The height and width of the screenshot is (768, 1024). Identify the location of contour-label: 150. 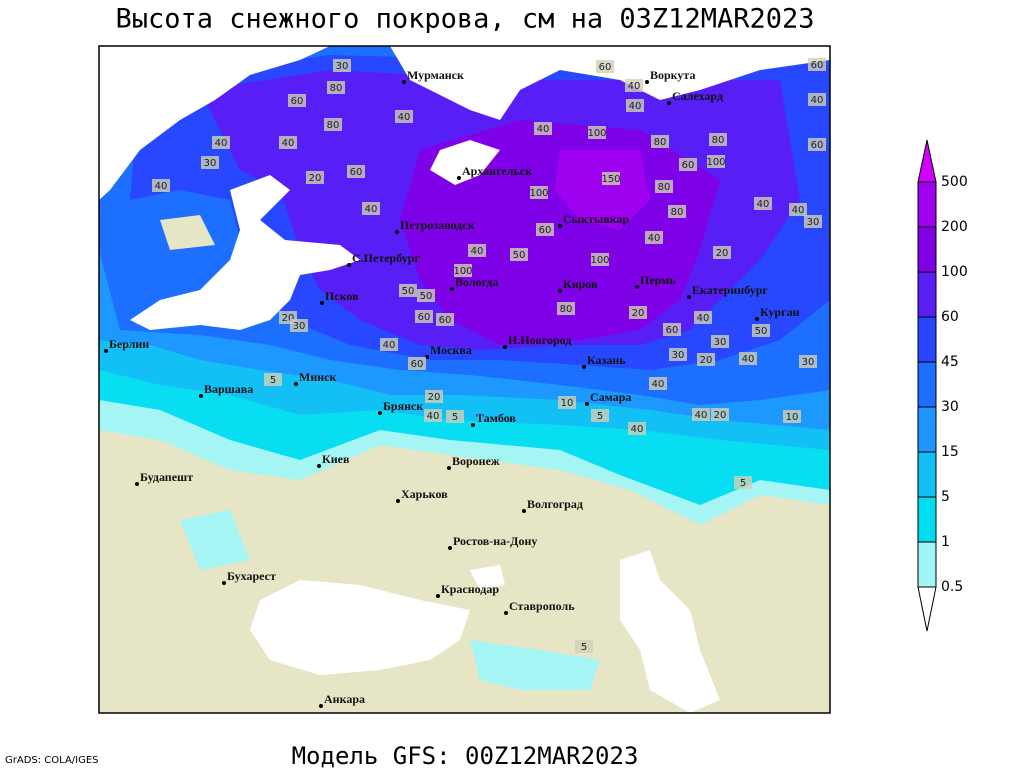
(610, 179).